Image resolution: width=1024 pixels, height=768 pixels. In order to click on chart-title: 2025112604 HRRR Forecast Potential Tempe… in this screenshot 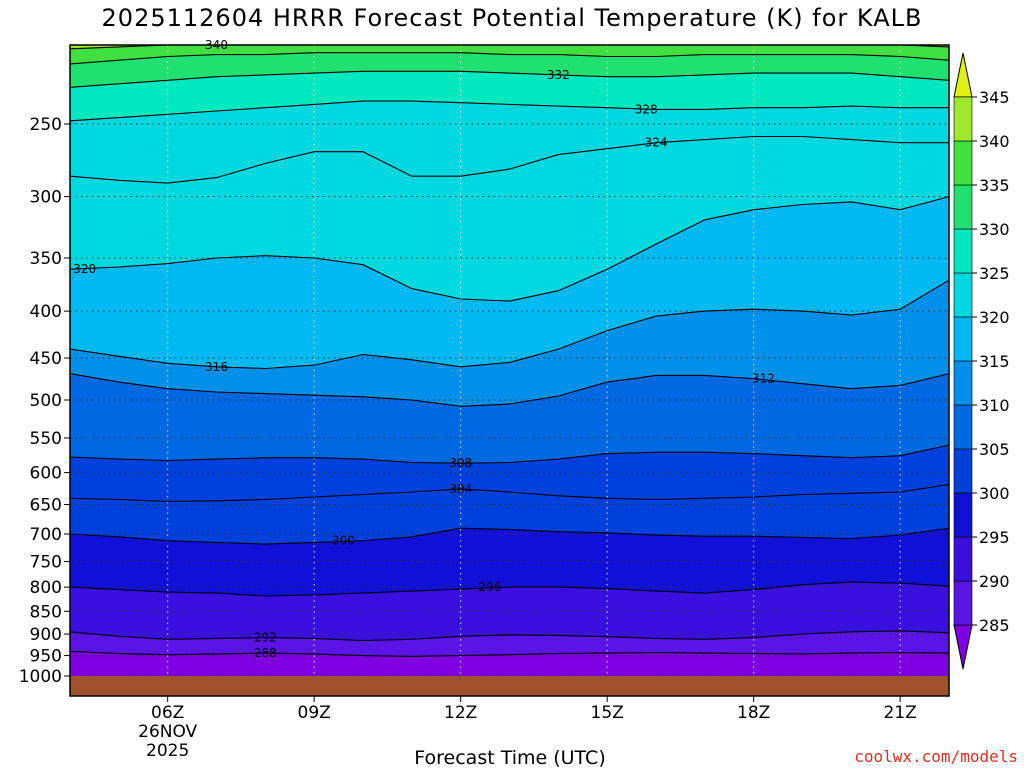, I will do `click(512, 18)`.